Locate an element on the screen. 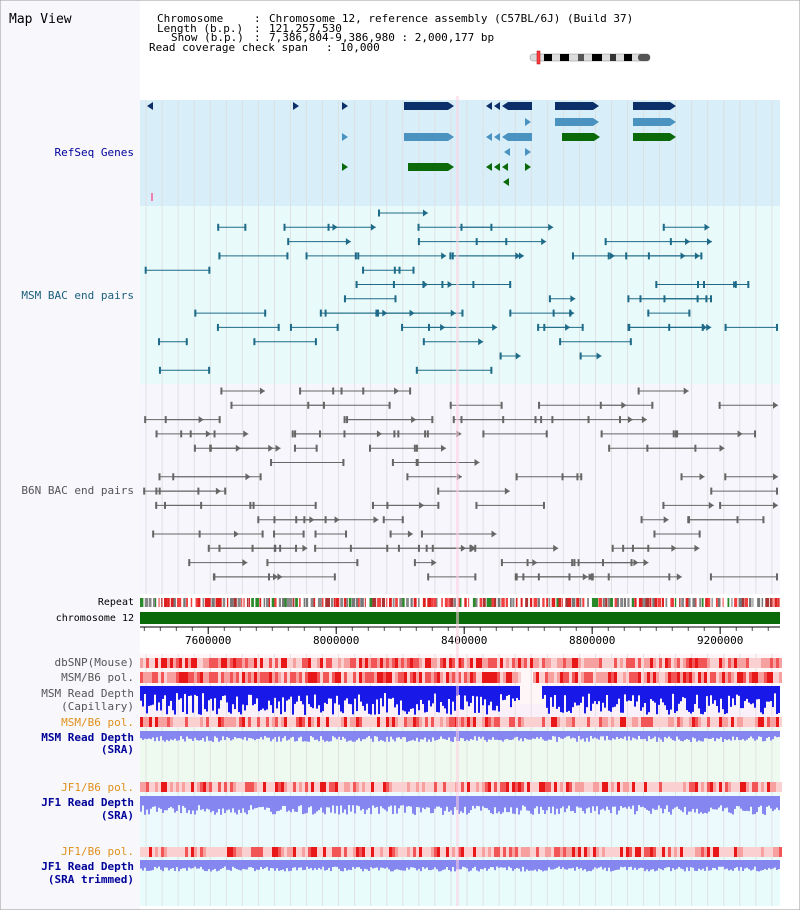 Image resolution: width=800 pixels, height=910 pixels. msm-depth-sra-label: MSM Read Depth is located at coordinates (87, 737).